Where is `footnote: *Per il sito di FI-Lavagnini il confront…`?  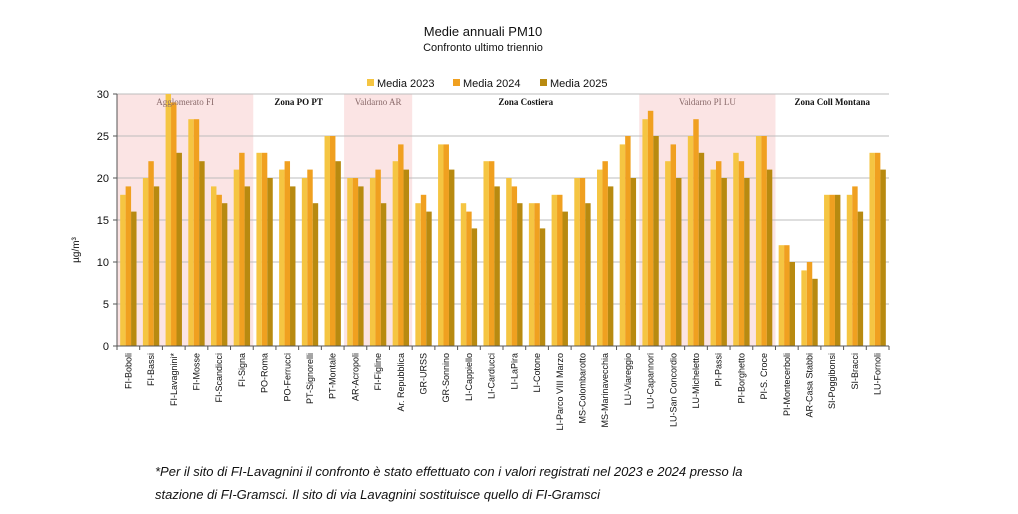
footnote: *Per il sito di FI-Lavagnini il confront… is located at coordinates (505, 483).